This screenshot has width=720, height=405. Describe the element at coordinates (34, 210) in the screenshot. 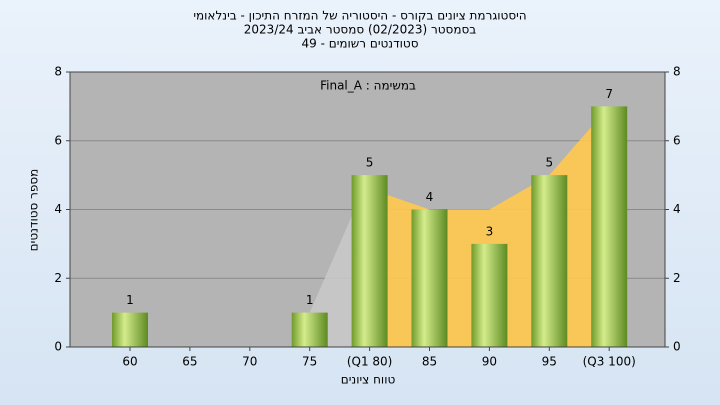

I see `y-axis-label: מספר סטודנטים` at that location.